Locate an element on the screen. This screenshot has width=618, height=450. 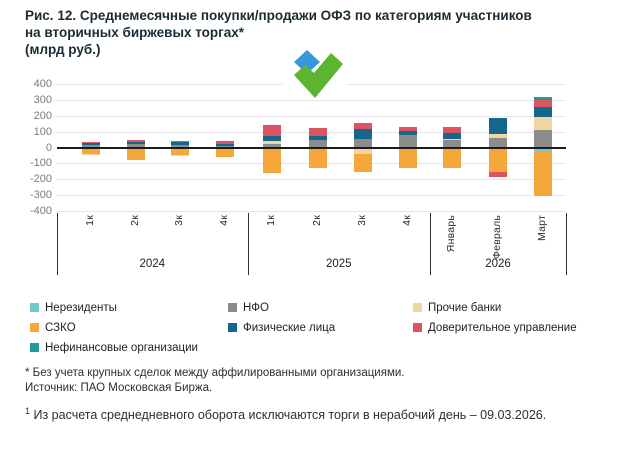
checkmark-icon is located at coordinates (318, 74).